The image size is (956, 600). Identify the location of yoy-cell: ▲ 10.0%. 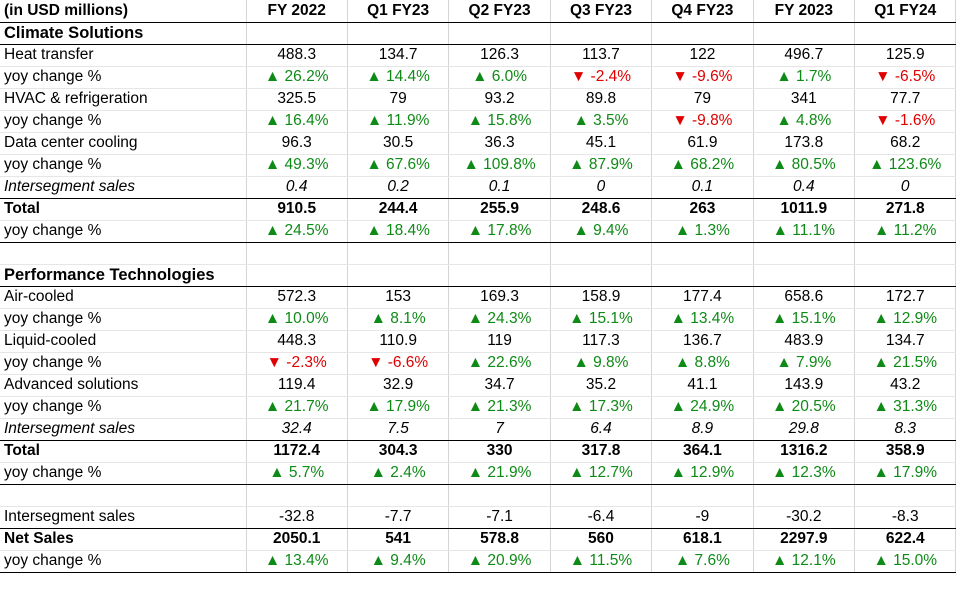
(297, 319).